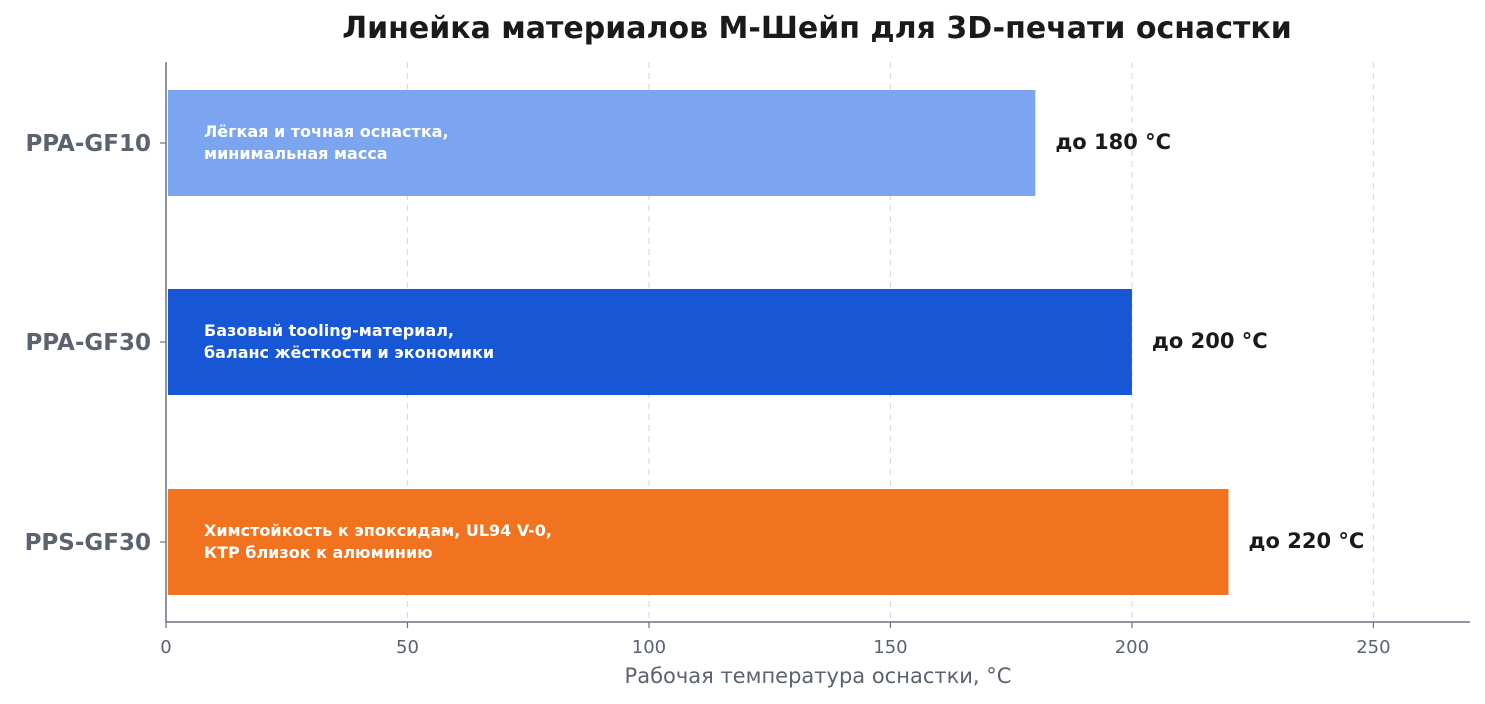 The image size is (1485, 704). What do you see at coordinates (326, 131) in the screenshot?
I see `bar-description-line: Лёгкая и точная оснастка,` at bounding box center [326, 131].